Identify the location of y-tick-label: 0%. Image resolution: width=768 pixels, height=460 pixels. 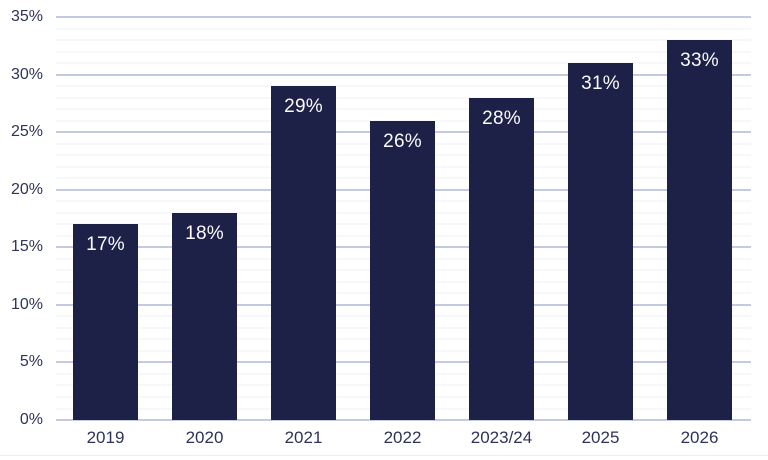
(31, 419).